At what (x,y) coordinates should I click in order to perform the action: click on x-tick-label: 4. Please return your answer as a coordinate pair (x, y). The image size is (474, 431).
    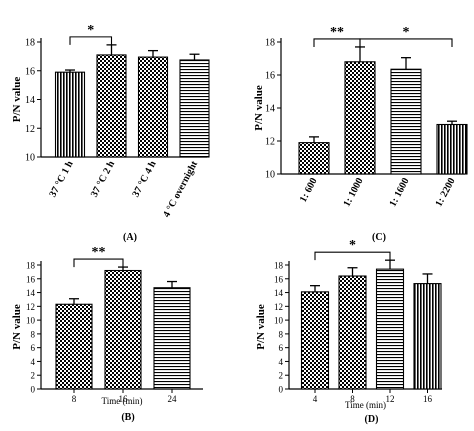
    Looking at the image, I should click on (315, 399).